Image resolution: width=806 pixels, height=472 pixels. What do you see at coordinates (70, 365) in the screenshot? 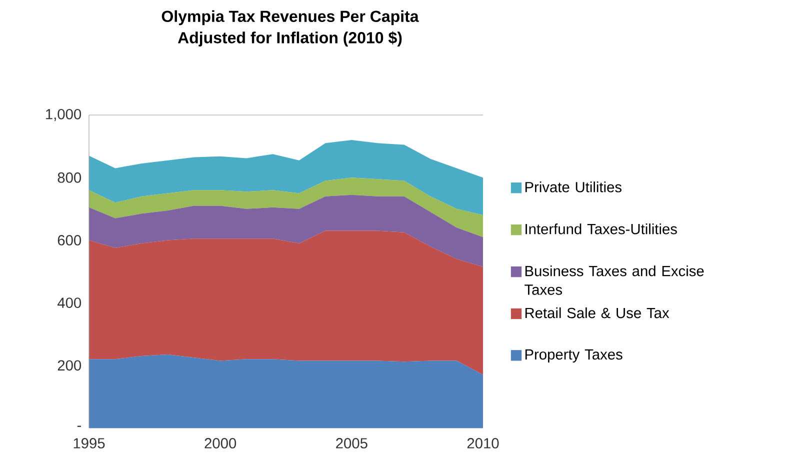
I see `y-tick-label: 200` at bounding box center [70, 365].